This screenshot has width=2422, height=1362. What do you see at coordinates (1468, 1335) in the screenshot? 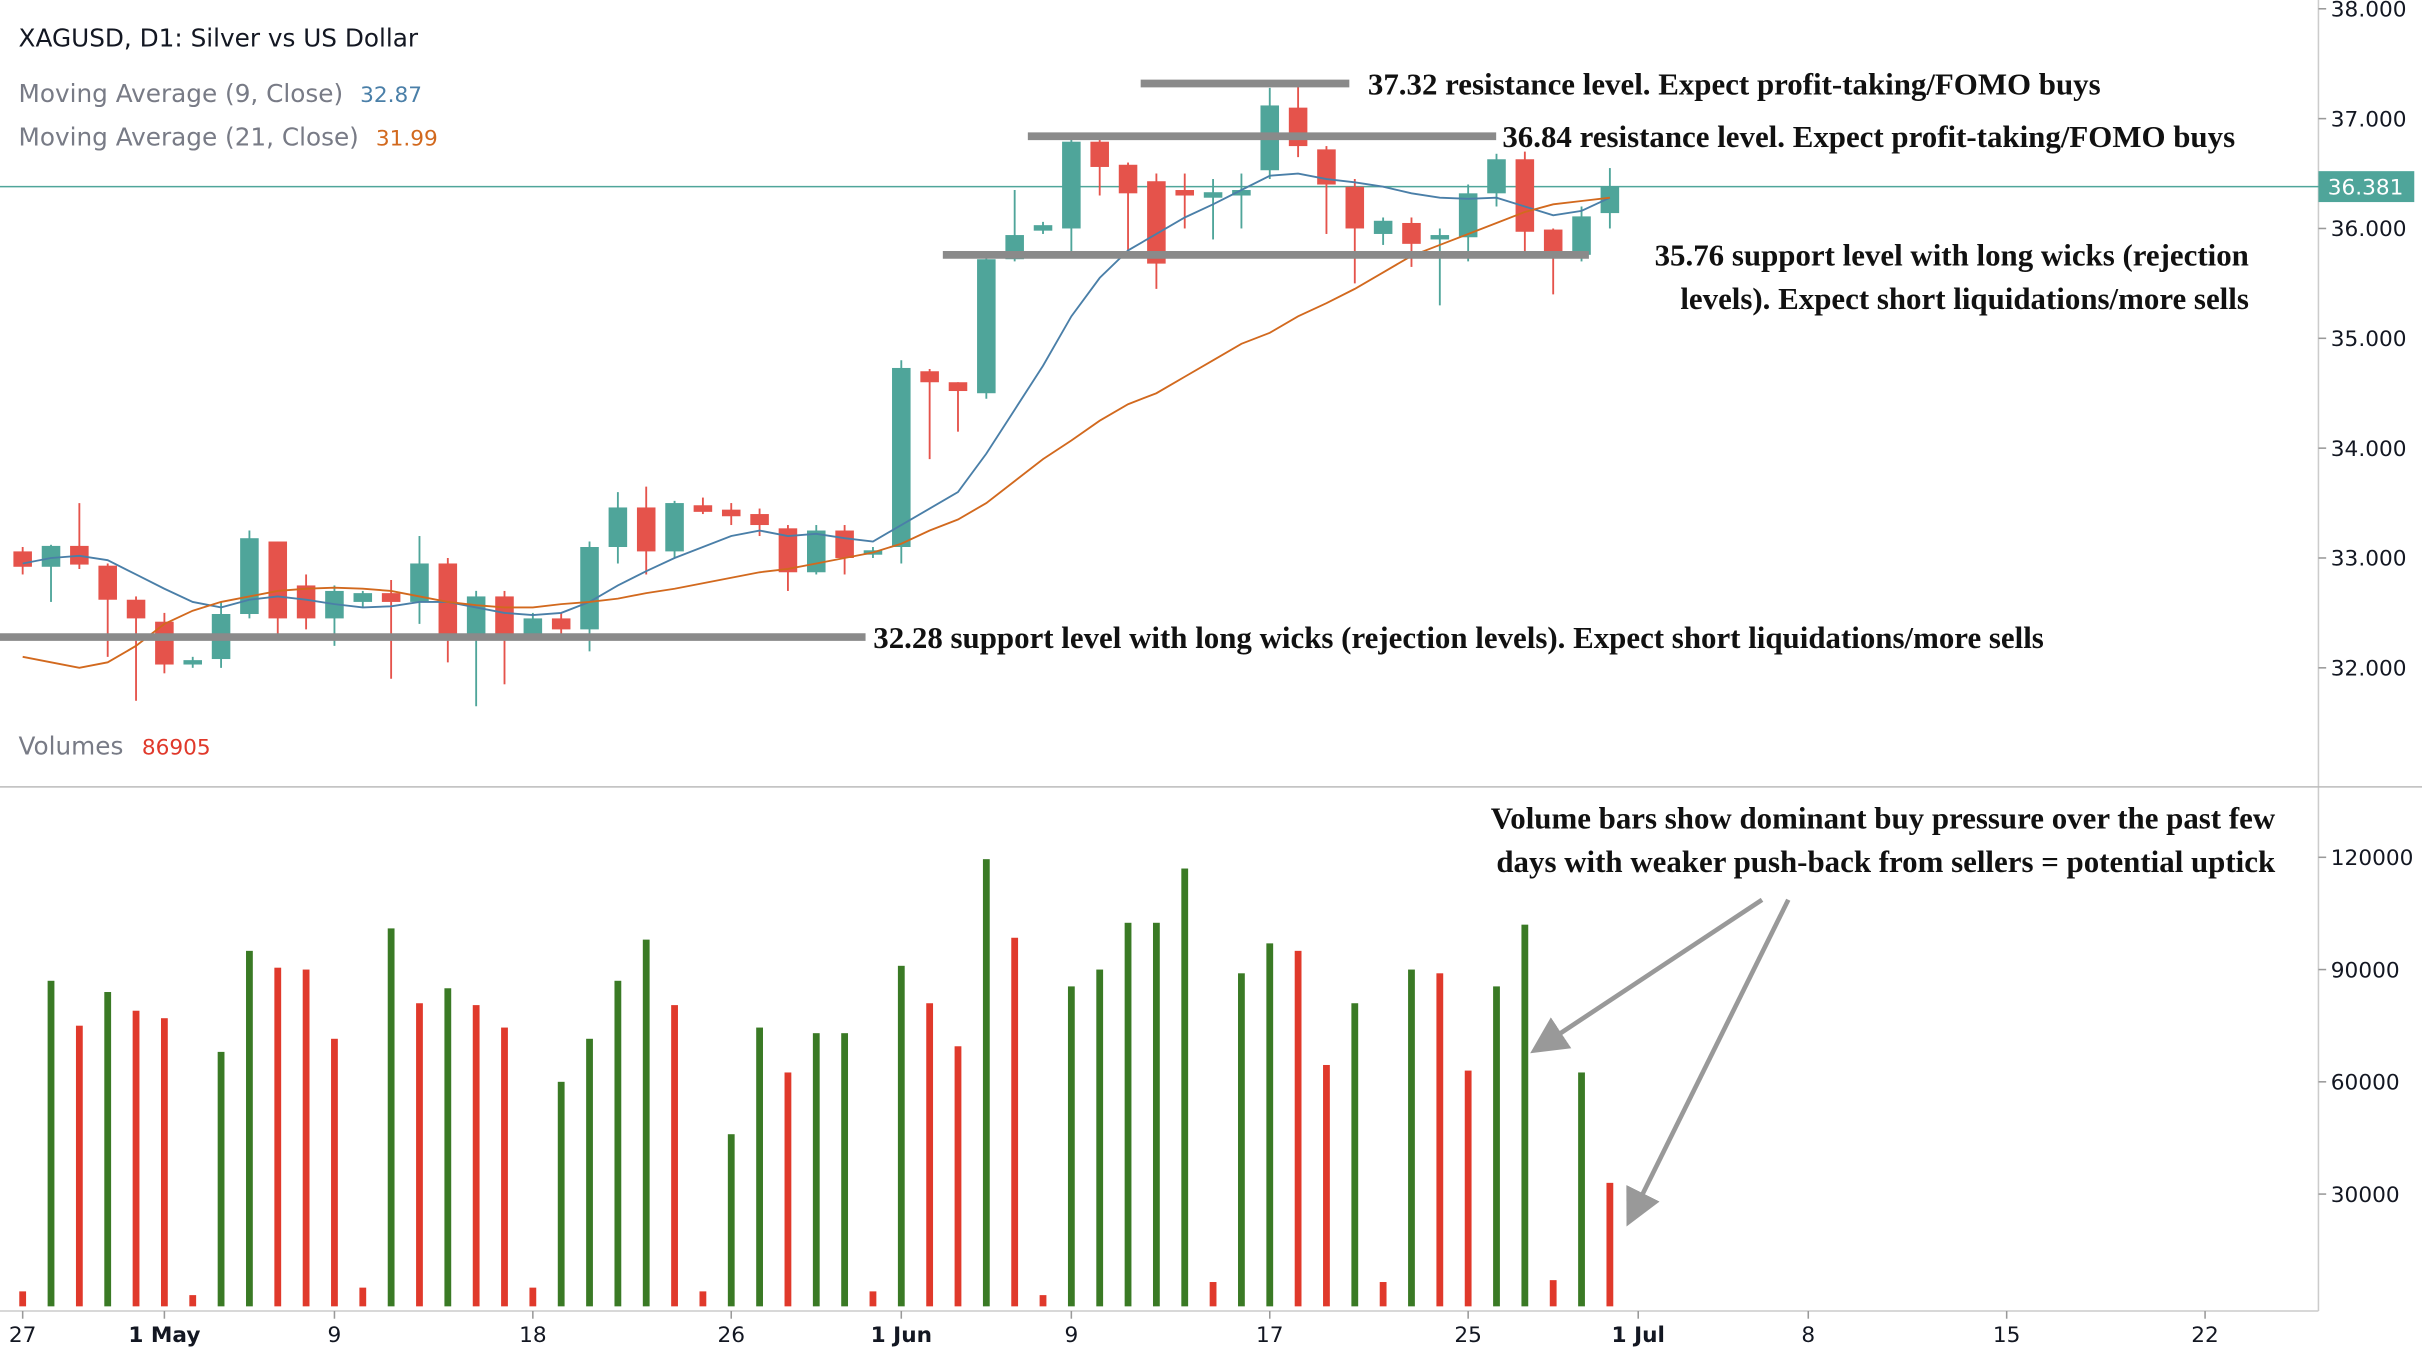
I see `x-tick-label: 25` at bounding box center [1468, 1335].